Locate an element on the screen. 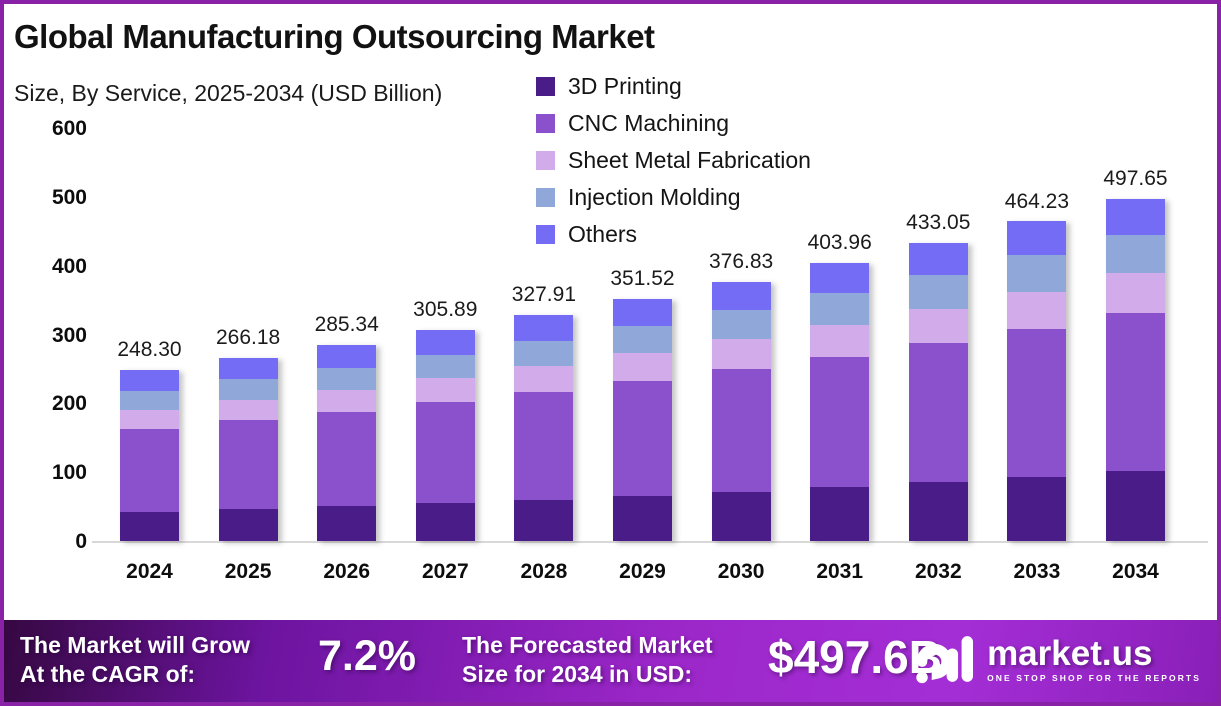 The image size is (1221, 706). x-axis-tick-label: 2026 is located at coordinates (347, 571).